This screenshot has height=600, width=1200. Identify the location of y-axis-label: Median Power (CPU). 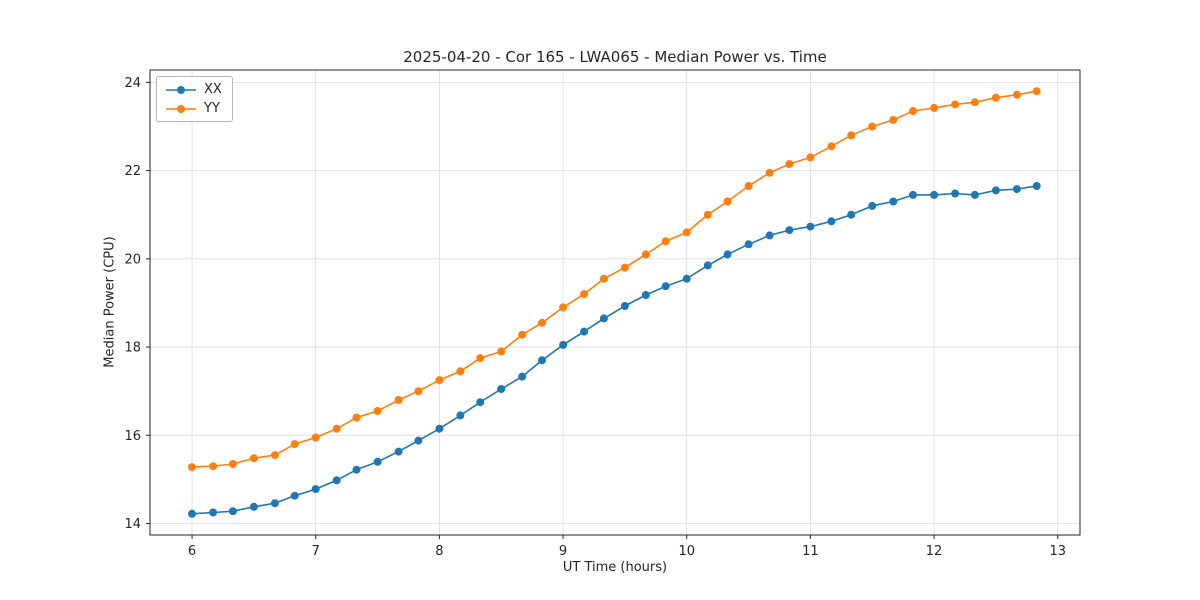
(110, 302).